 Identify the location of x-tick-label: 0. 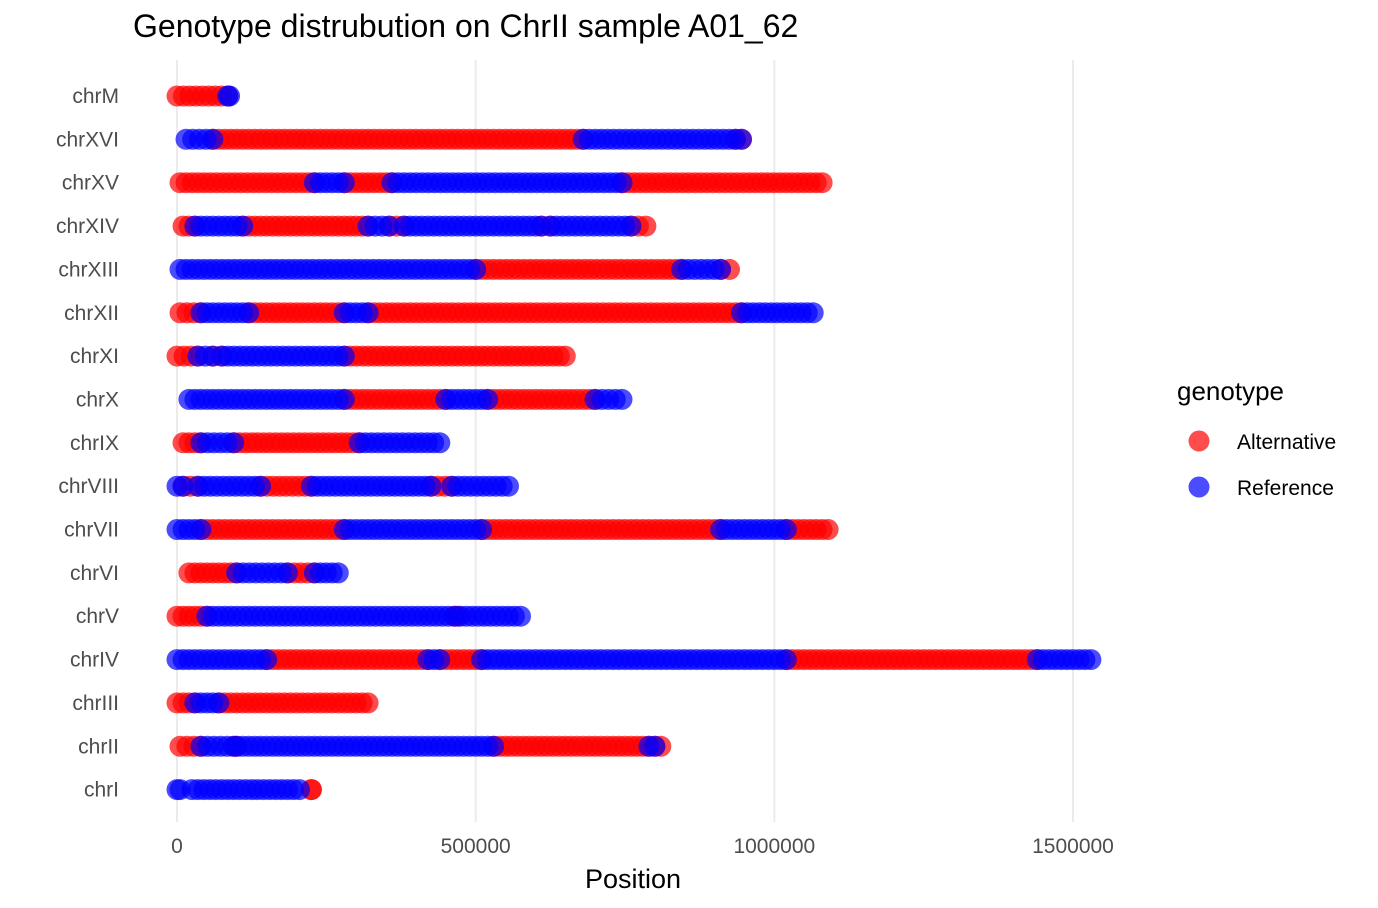
(177, 846).